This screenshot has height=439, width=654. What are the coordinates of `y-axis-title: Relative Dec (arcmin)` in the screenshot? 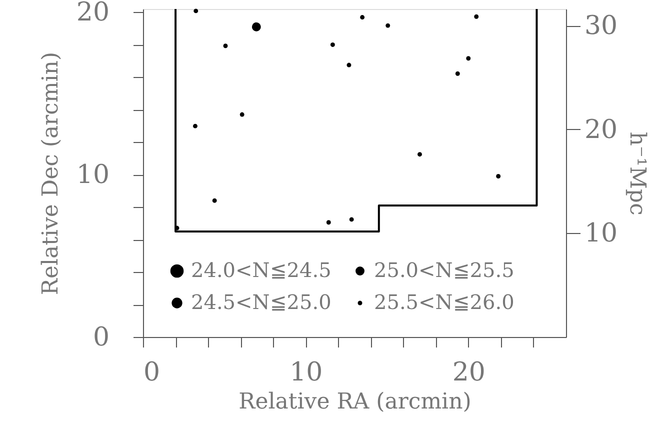 It's located at (51, 174).